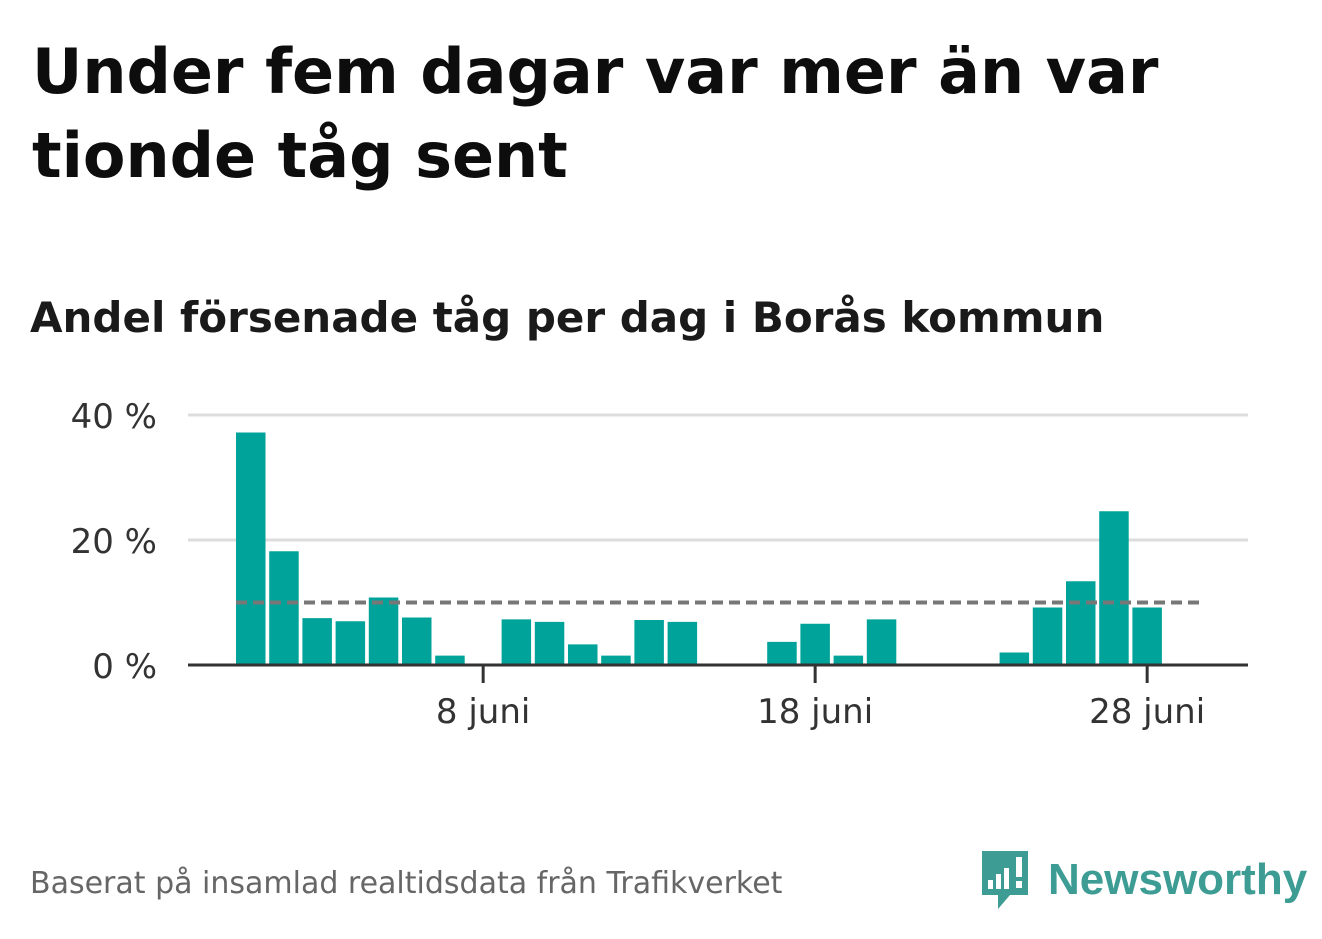 This screenshot has width=1322, height=939. What do you see at coordinates (815, 712) in the screenshot?
I see `x-tick-label: 18 juni` at bounding box center [815, 712].